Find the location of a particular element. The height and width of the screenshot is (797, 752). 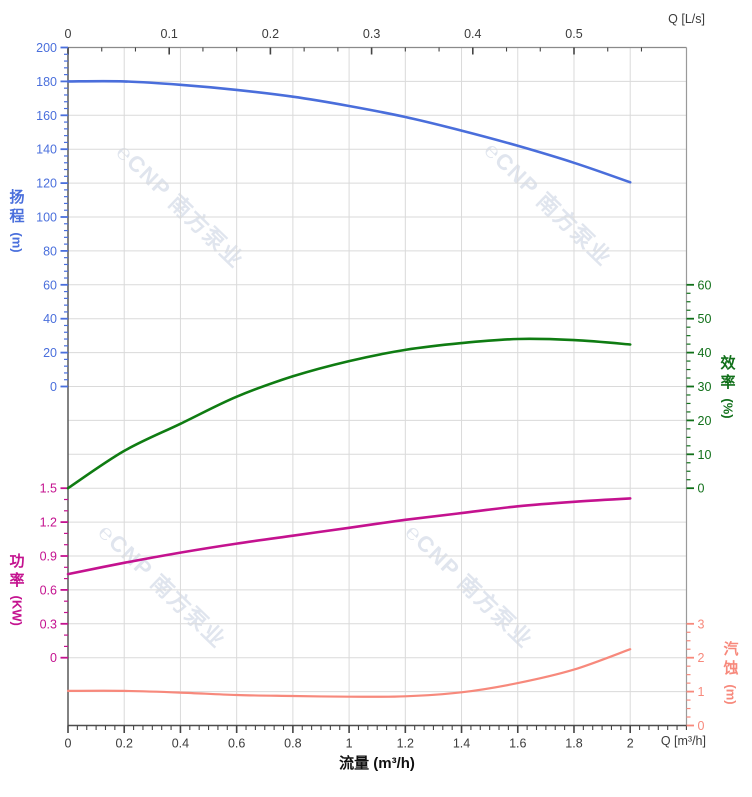

npsh-axis-title: 汽蚀 (m) is located at coordinates (731, 672).